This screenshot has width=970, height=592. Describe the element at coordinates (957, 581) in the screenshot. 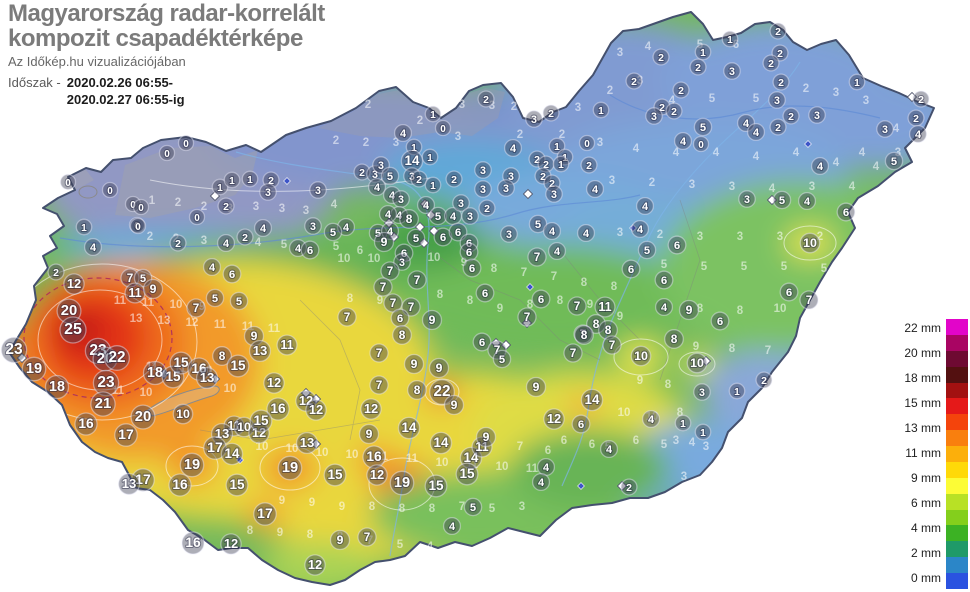

I see `legend-color-cell` at that location.